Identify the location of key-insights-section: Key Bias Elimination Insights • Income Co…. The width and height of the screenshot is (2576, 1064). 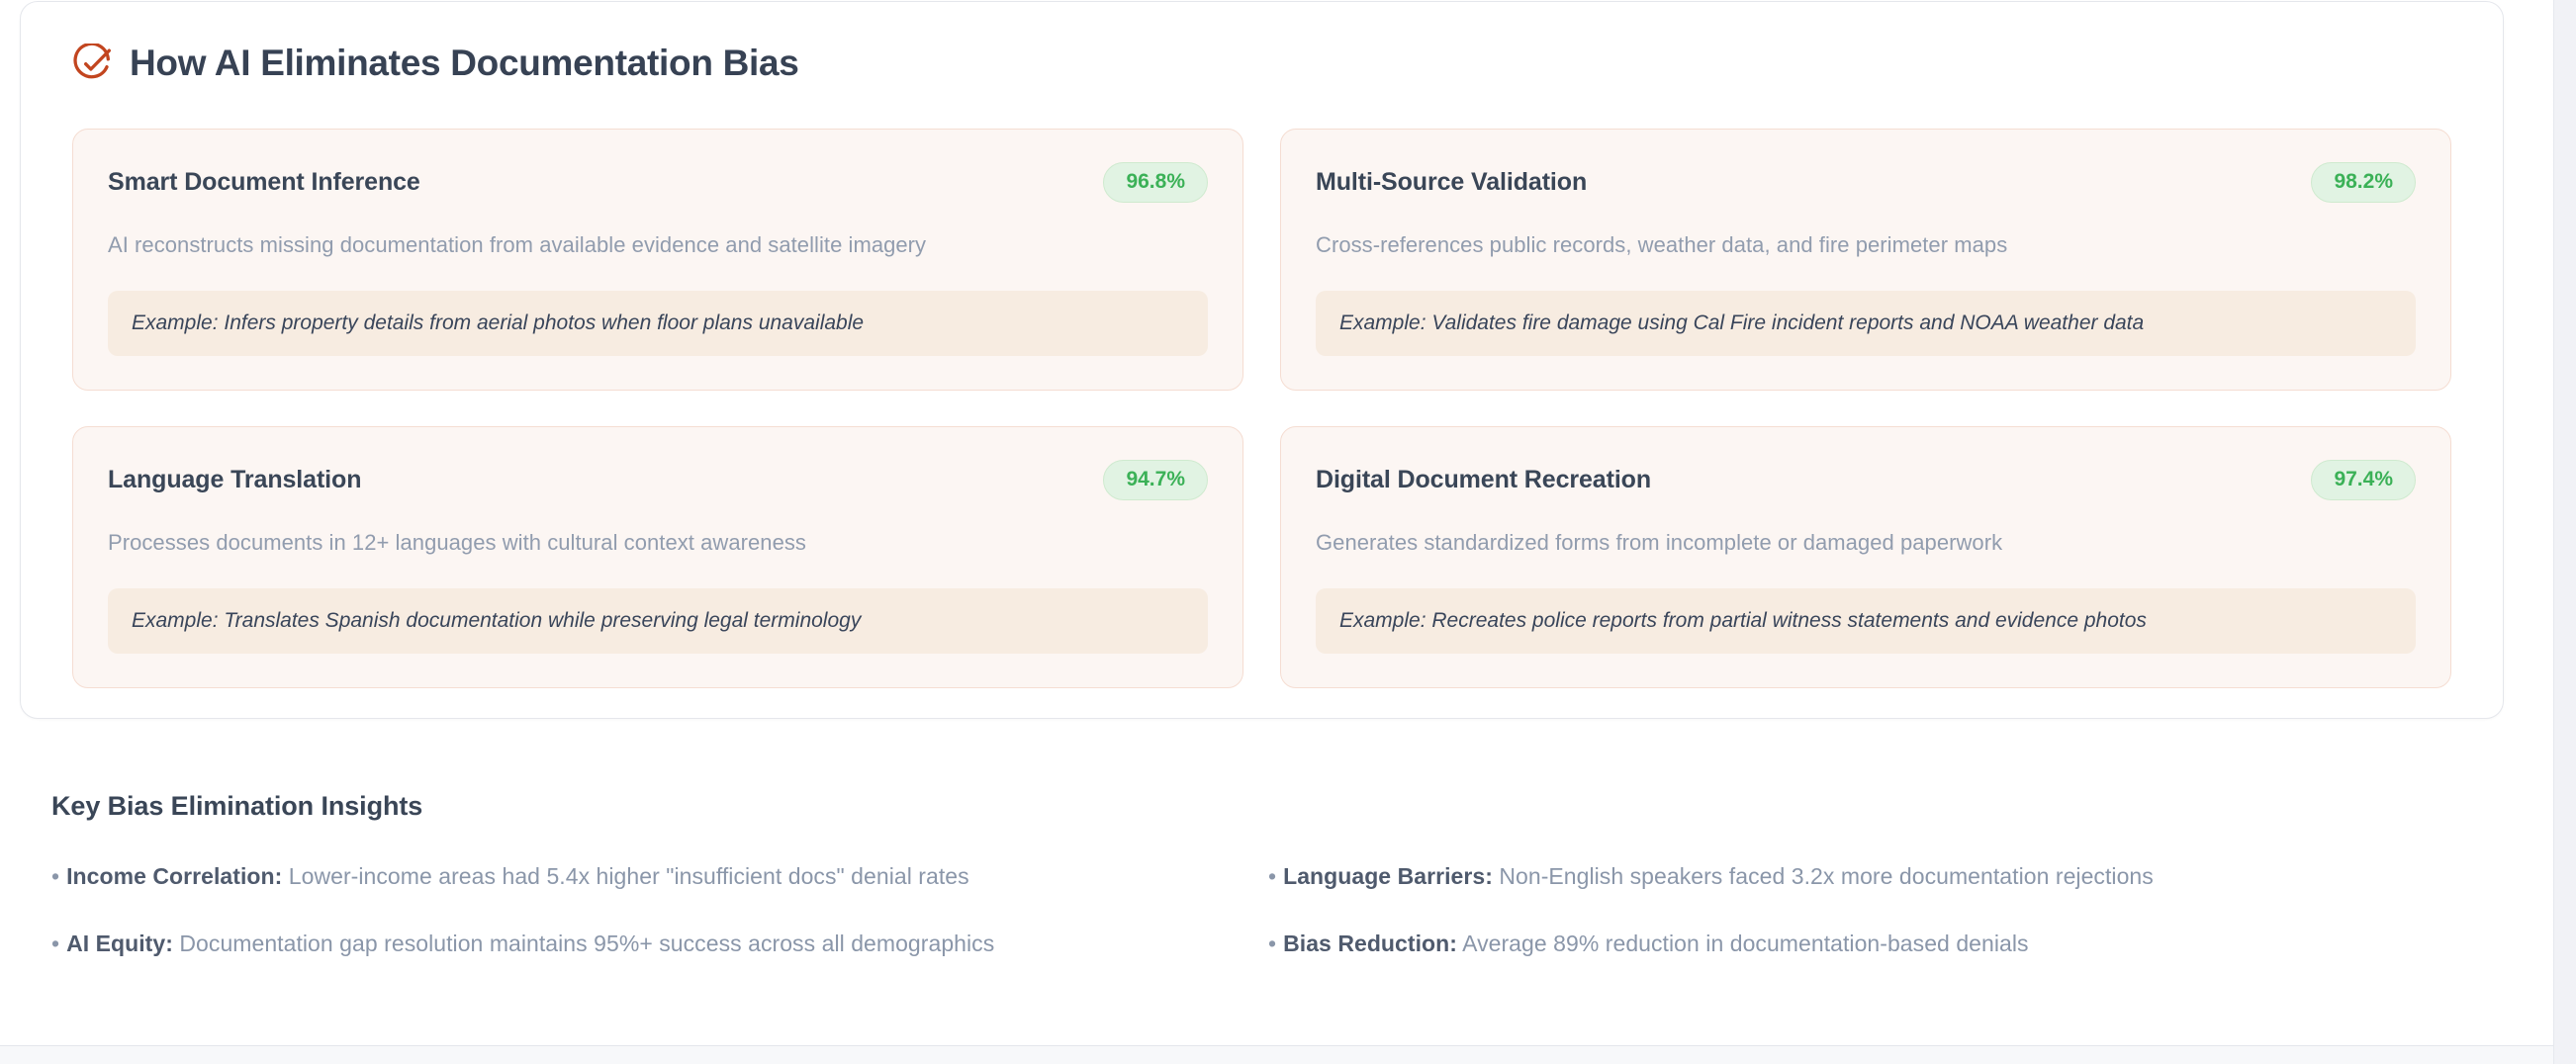
(1248, 875).